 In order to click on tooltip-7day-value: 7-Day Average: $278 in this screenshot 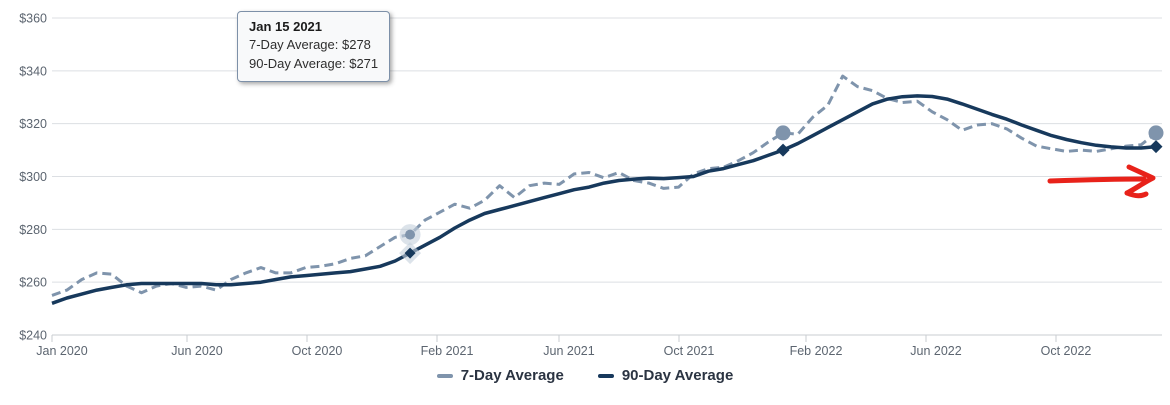, I will do `click(310, 45)`.